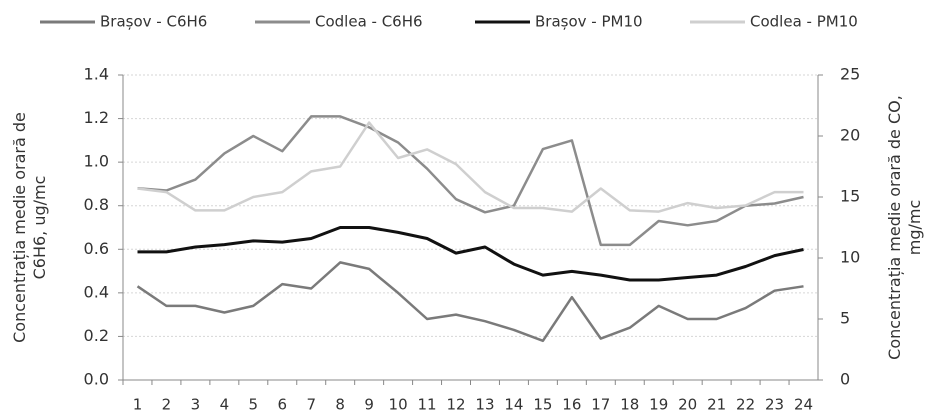  What do you see at coordinates (845, 318) in the screenshot?
I see `y2-tick-label: 5` at bounding box center [845, 318].